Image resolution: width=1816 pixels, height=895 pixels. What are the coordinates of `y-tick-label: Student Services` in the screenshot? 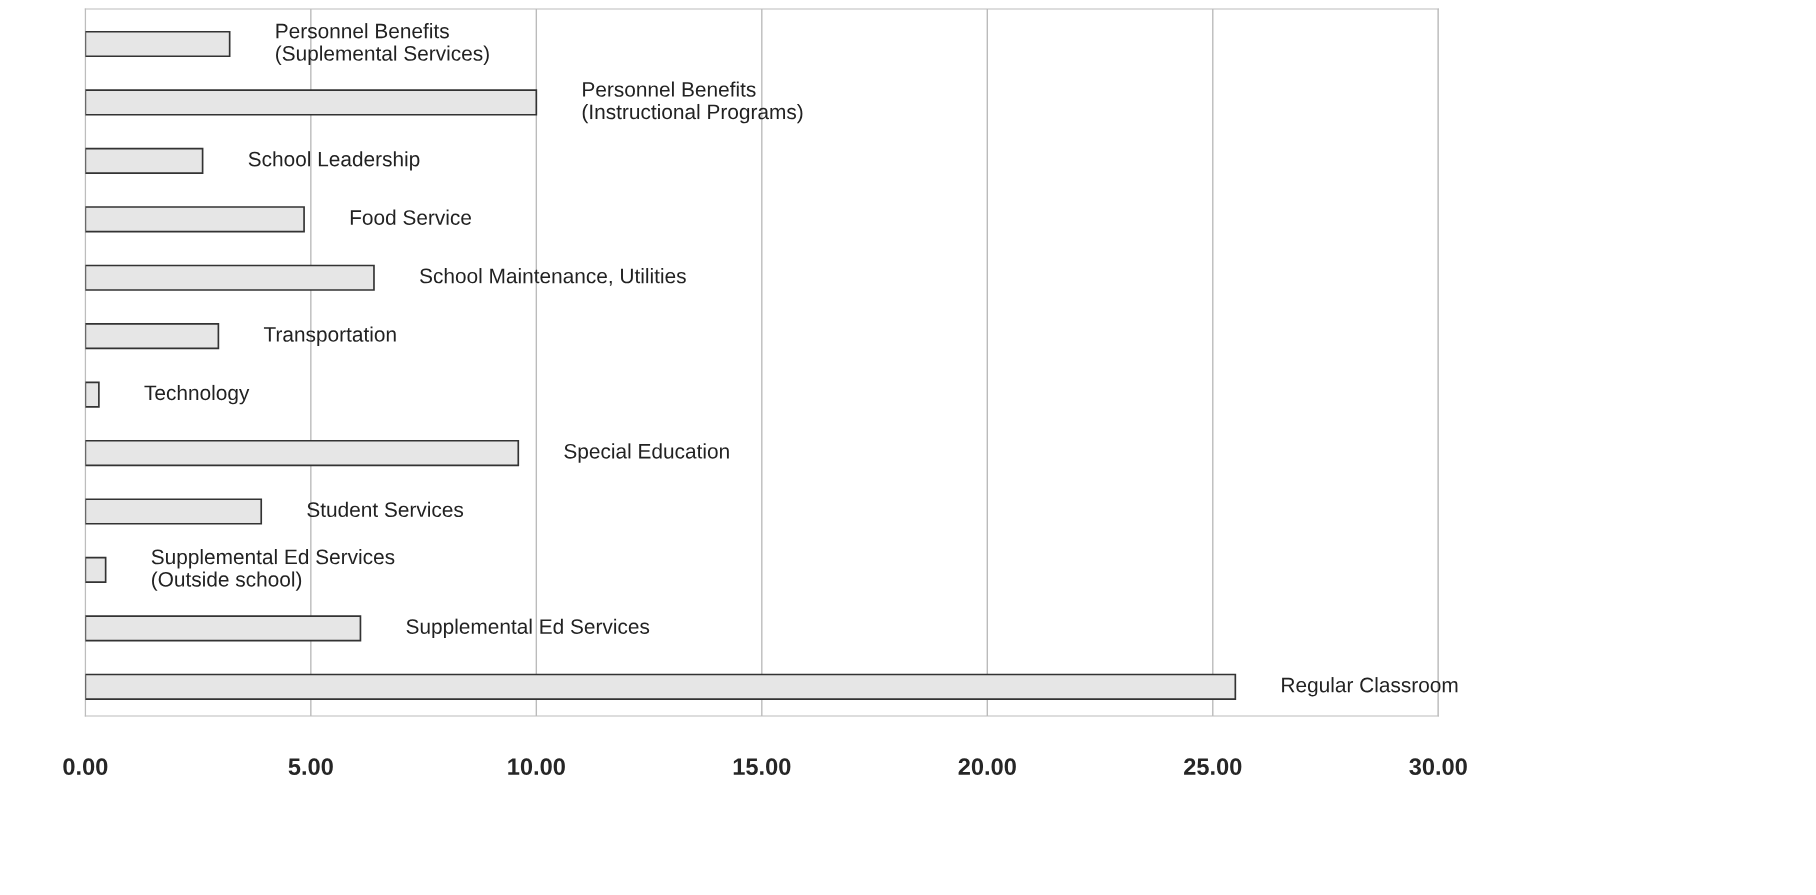 It's located at (385, 509).